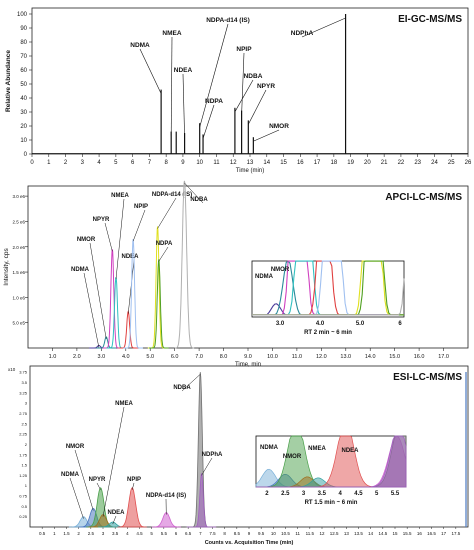  What do you see at coordinates (317, 449) in the screenshot?
I see `inset-peak-label: NMEA` at bounding box center [317, 449].